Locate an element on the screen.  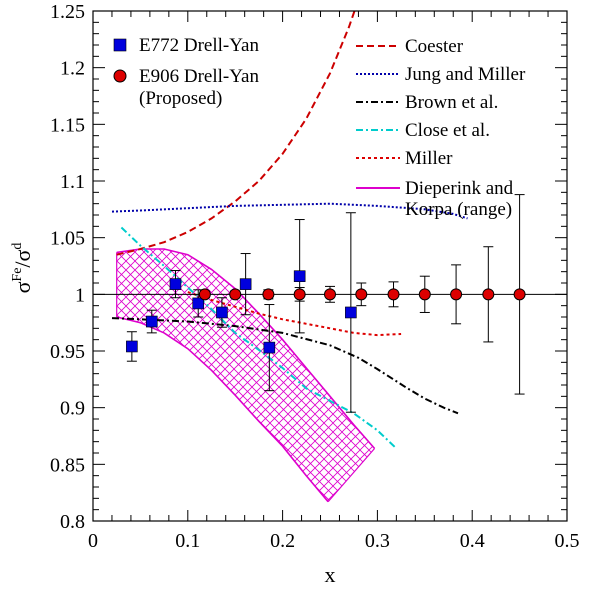
y-tick-label: 1 is located at coordinates (80, 295).